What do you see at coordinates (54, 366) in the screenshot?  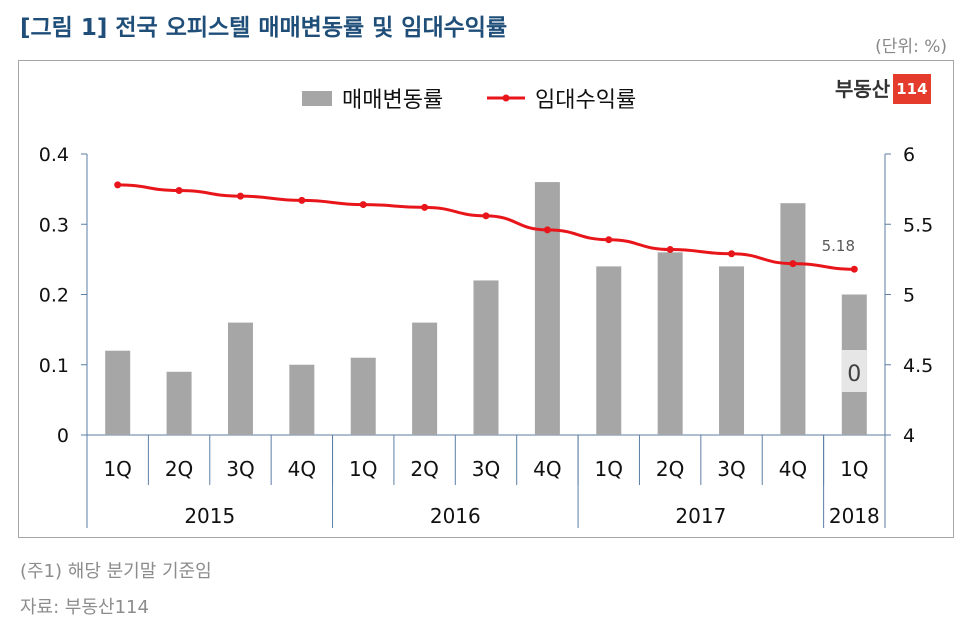 I see `left-tick-label: 0.1` at bounding box center [54, 366].